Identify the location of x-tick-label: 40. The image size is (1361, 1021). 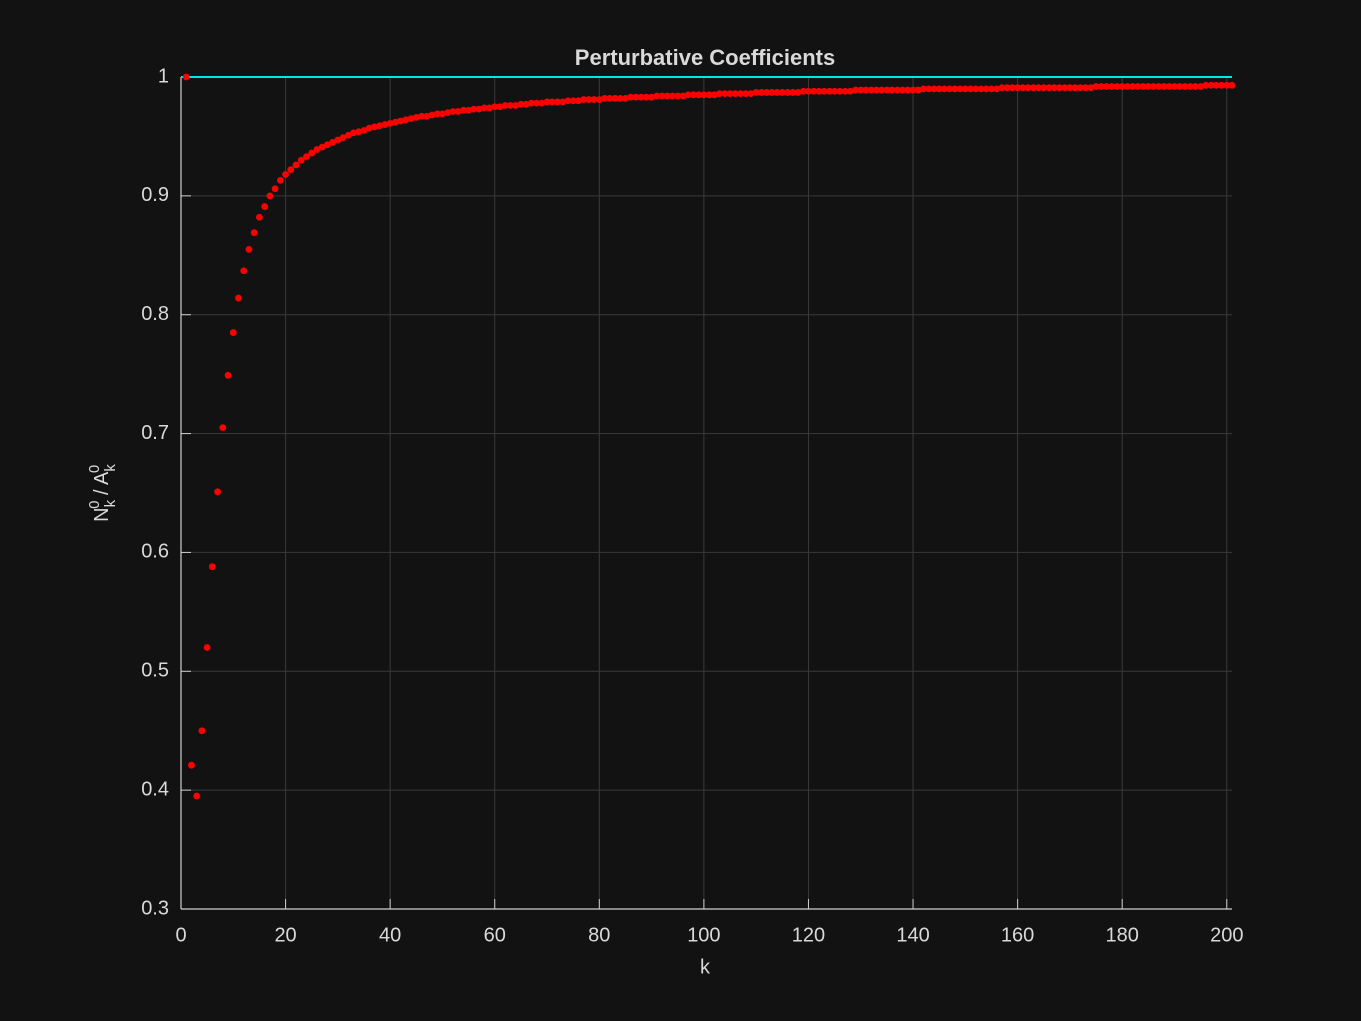
(390, 935).